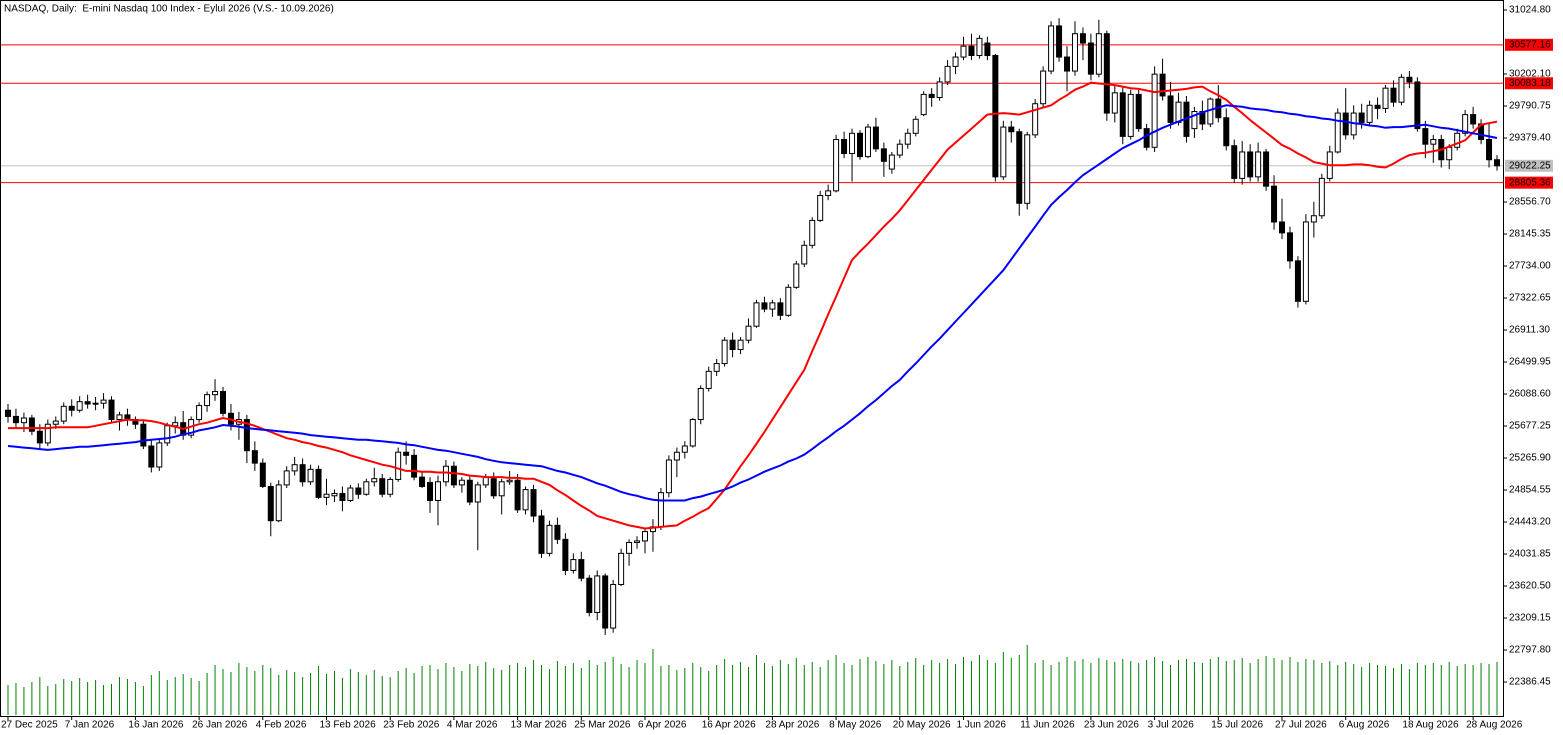 This screenshot has height=735, width=1563. Describe the element at coordinates (792, 725) in the screenshot. I see `x-tick-label: 28 Apr 2026` at that location.